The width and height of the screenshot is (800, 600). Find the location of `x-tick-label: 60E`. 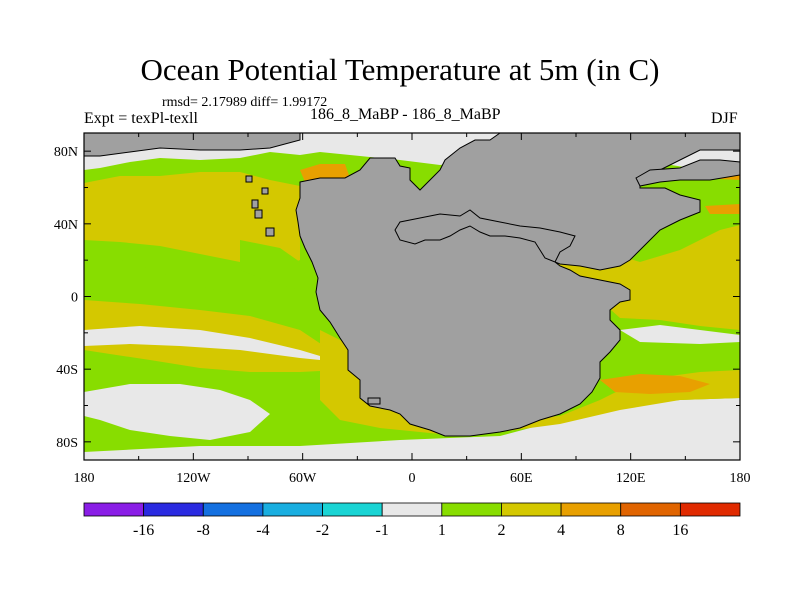

x-tick-label: 60E is located at coordinates (521, 478).